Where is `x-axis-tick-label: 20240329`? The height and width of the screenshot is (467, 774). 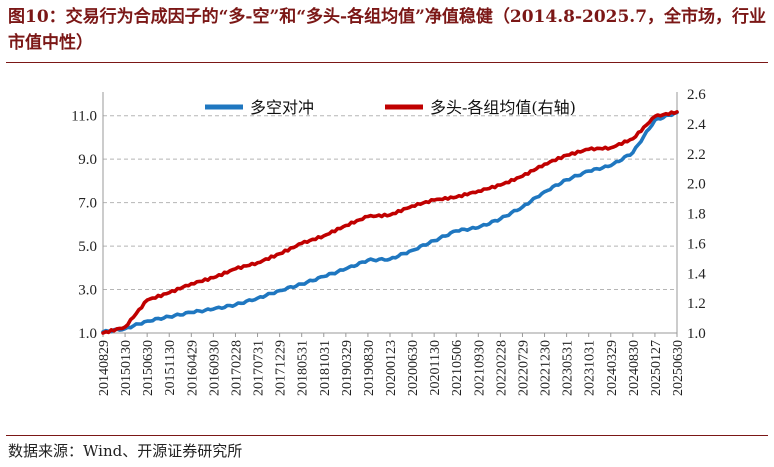 x-axis-tick-label: 20240329 is located at coordinates (612, 368).